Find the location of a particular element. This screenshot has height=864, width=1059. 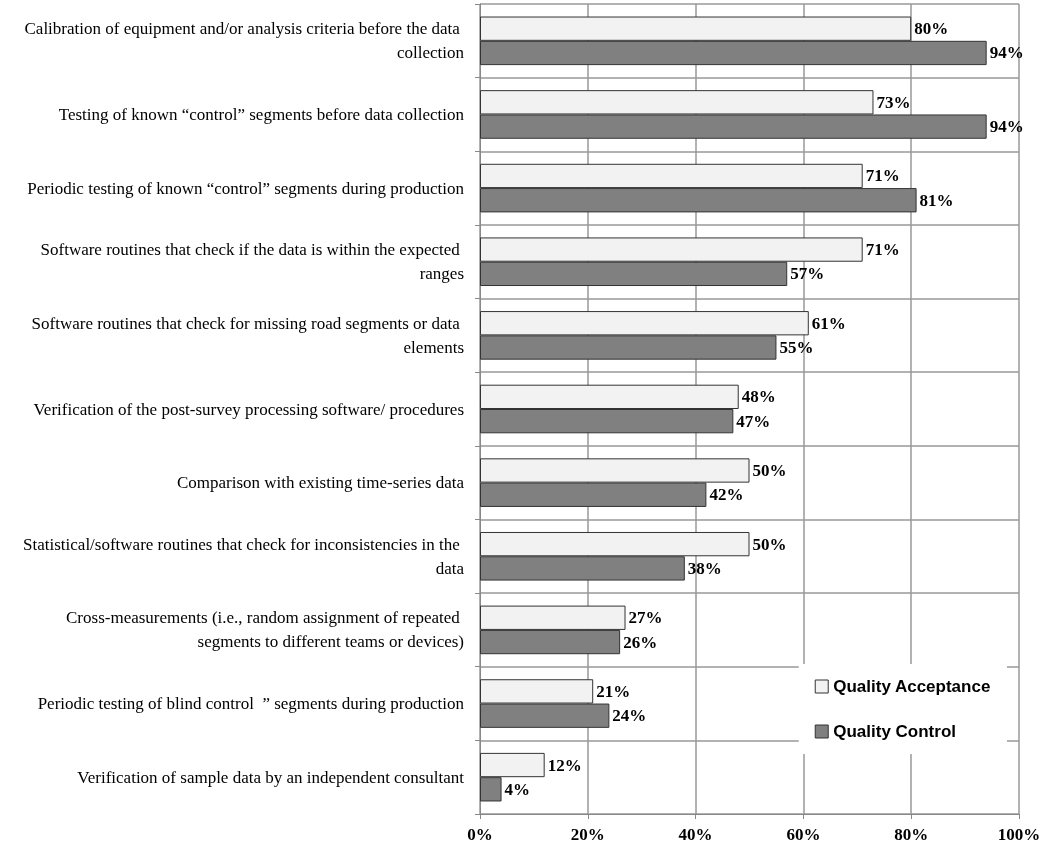

data-label: 12% is located at coordinates (564, 765).